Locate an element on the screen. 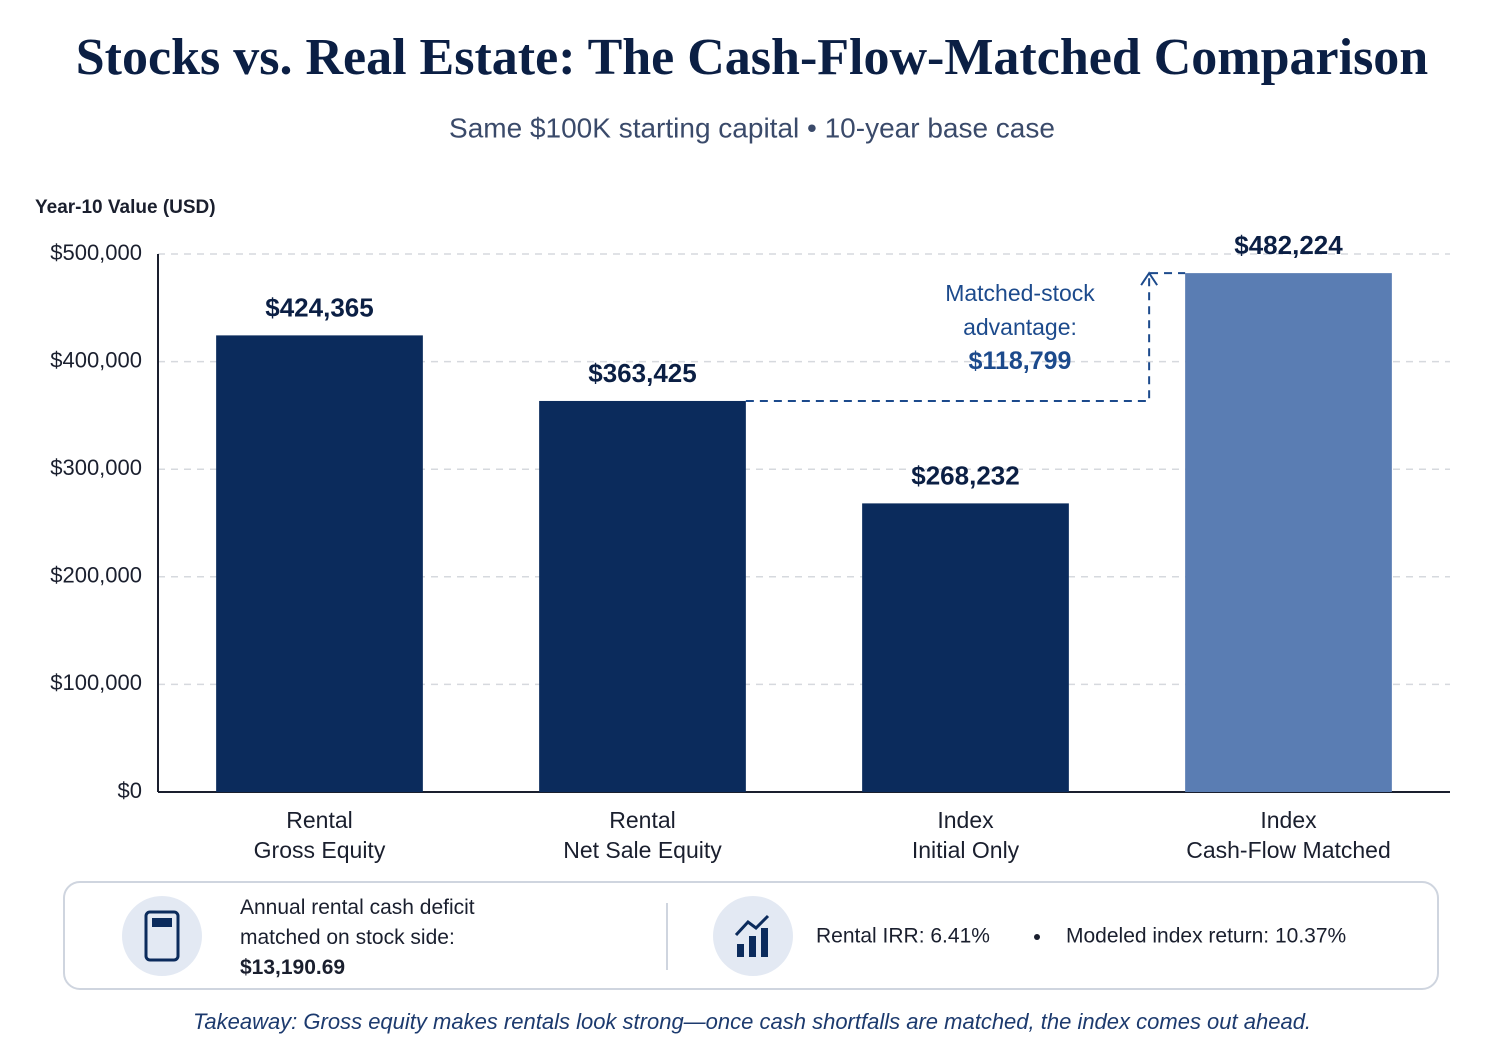 The width and height of the screenshot is (1491, 1055). advantage-arrowhead is located at coordinates (1149, 278).